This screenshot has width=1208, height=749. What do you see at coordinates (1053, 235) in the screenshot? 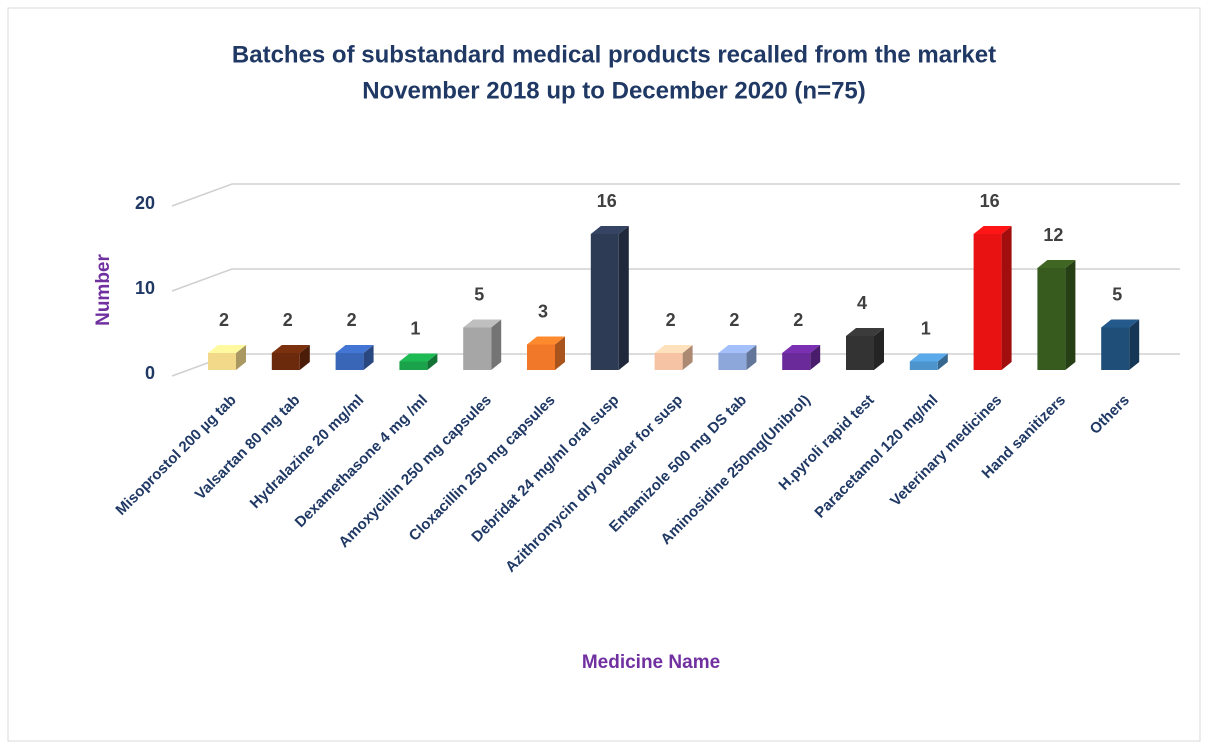
I see `data-label: 12` at bounding box center [1053, 235].